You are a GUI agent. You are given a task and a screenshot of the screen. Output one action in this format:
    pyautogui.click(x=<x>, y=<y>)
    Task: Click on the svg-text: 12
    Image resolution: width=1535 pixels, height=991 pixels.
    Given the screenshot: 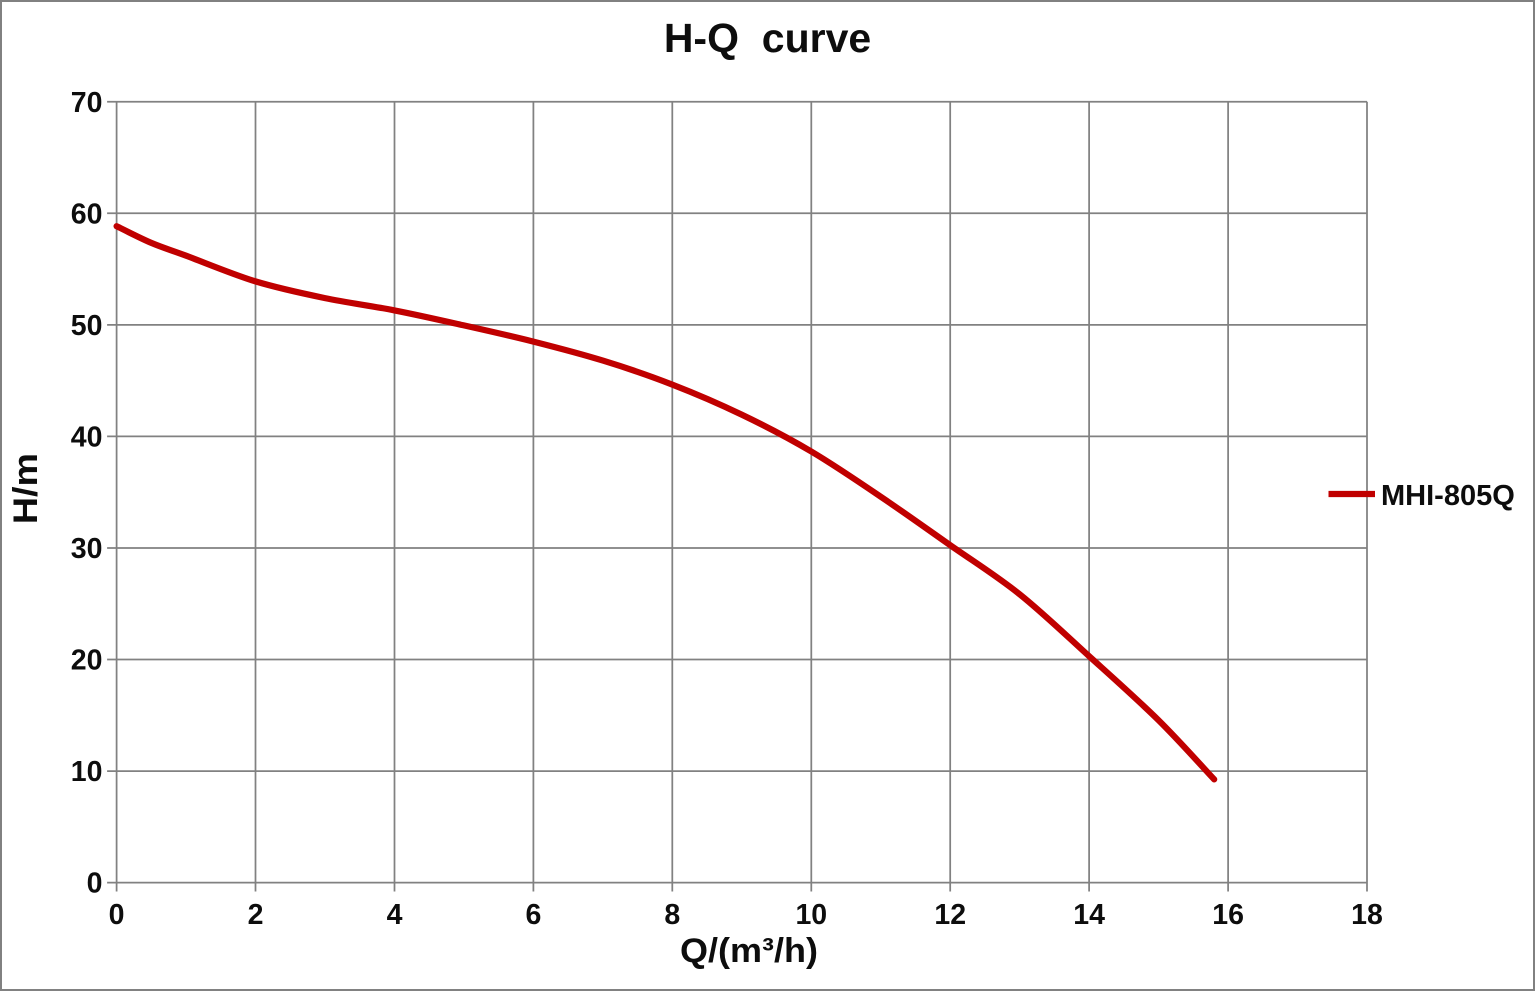 What is the action you would take?
    pyautogui.click(x=950, y=915)
    